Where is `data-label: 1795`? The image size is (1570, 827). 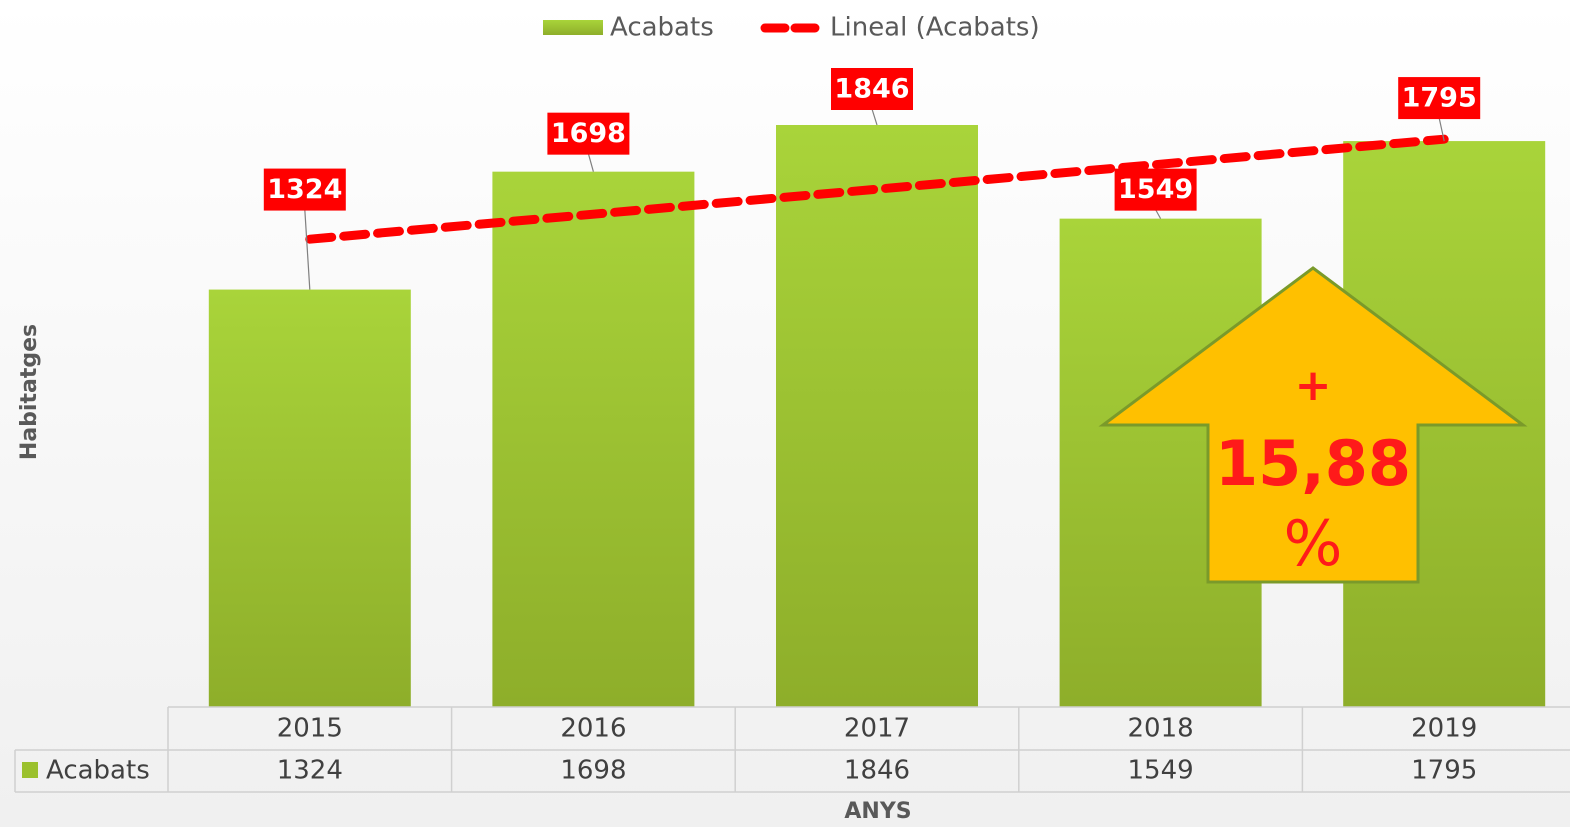
data-label: 1795 is located at coordinates (1439, 98).